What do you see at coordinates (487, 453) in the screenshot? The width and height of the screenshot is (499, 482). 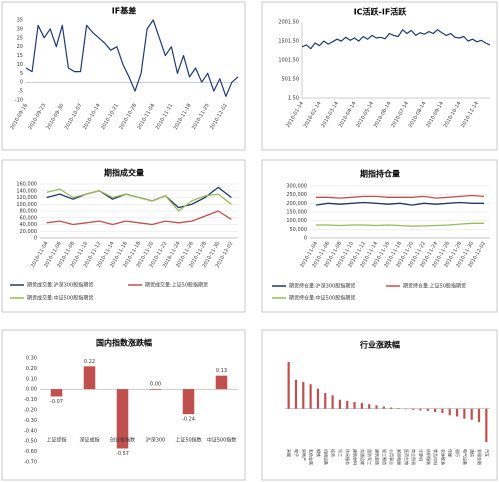 I see `x-tick-label: 汽车` at bounding box center [487, 453].